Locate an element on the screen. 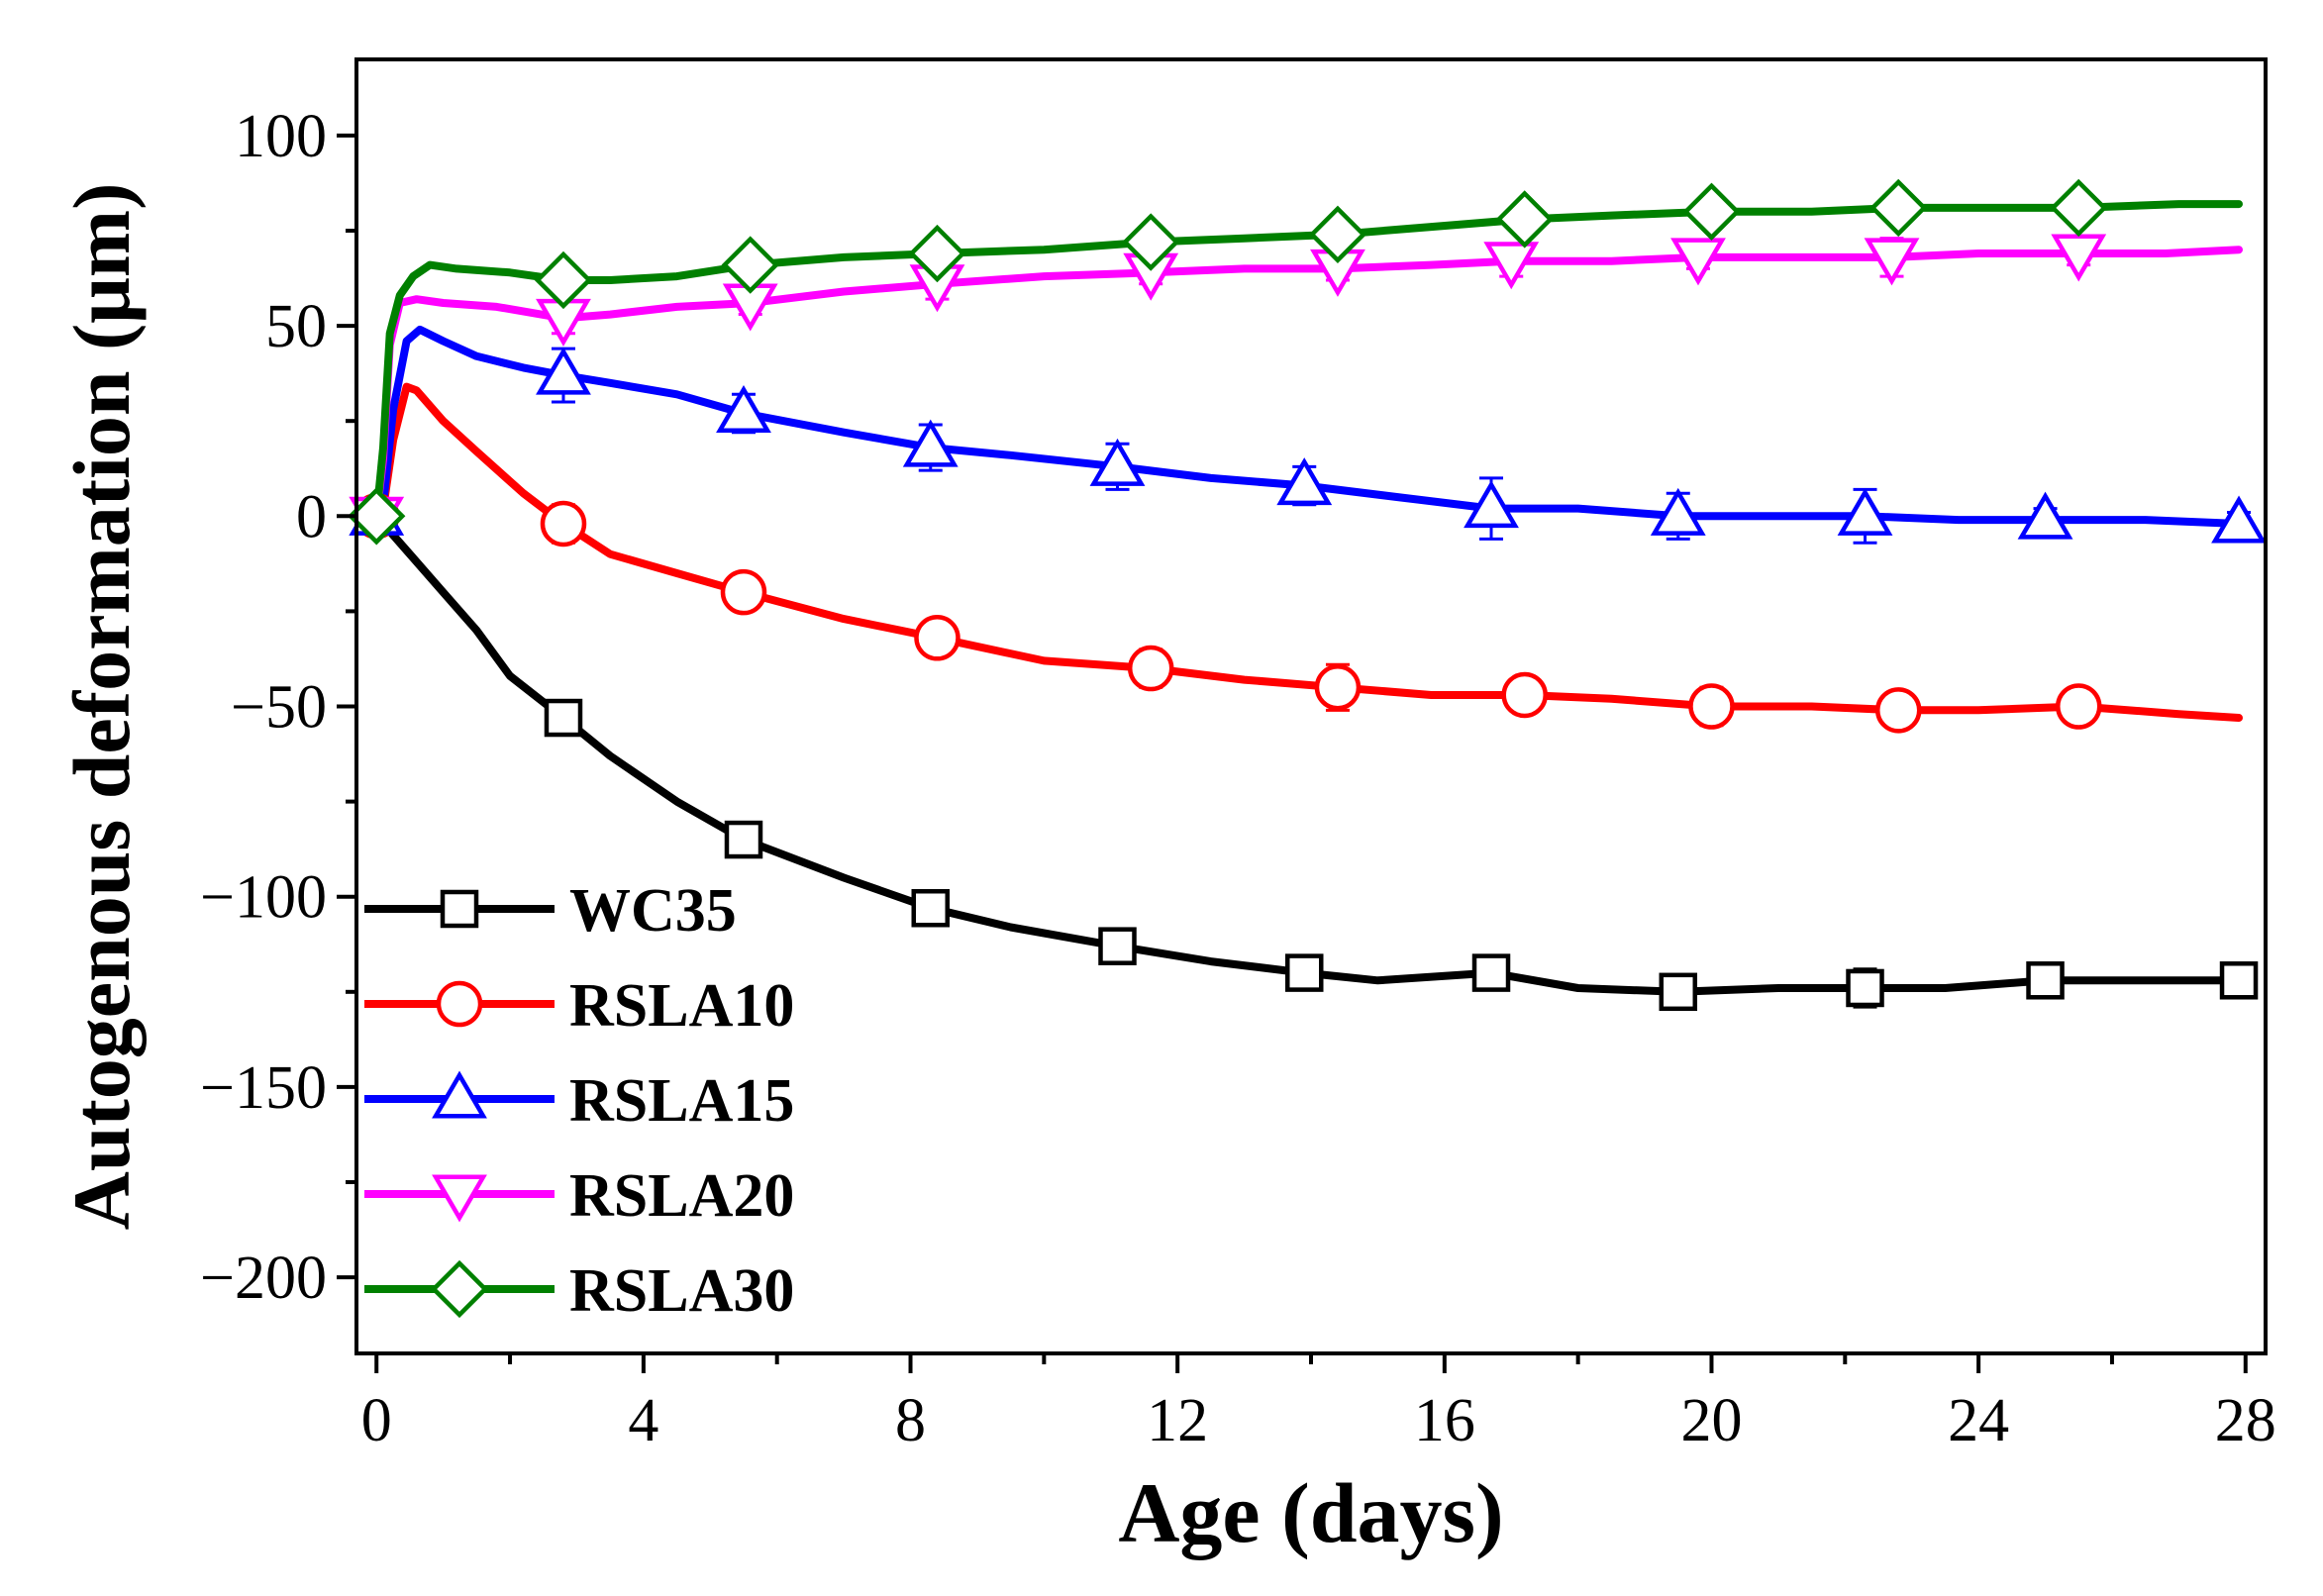  x-tick-label: 4 is located at coordinates (643, 1420).